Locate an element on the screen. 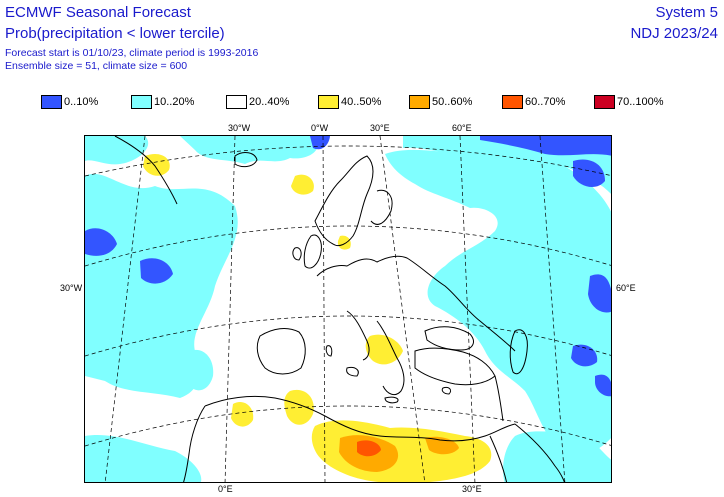 This screenshot has height=497, width=724. blue-region-urals is located at coordinates (599, 293).